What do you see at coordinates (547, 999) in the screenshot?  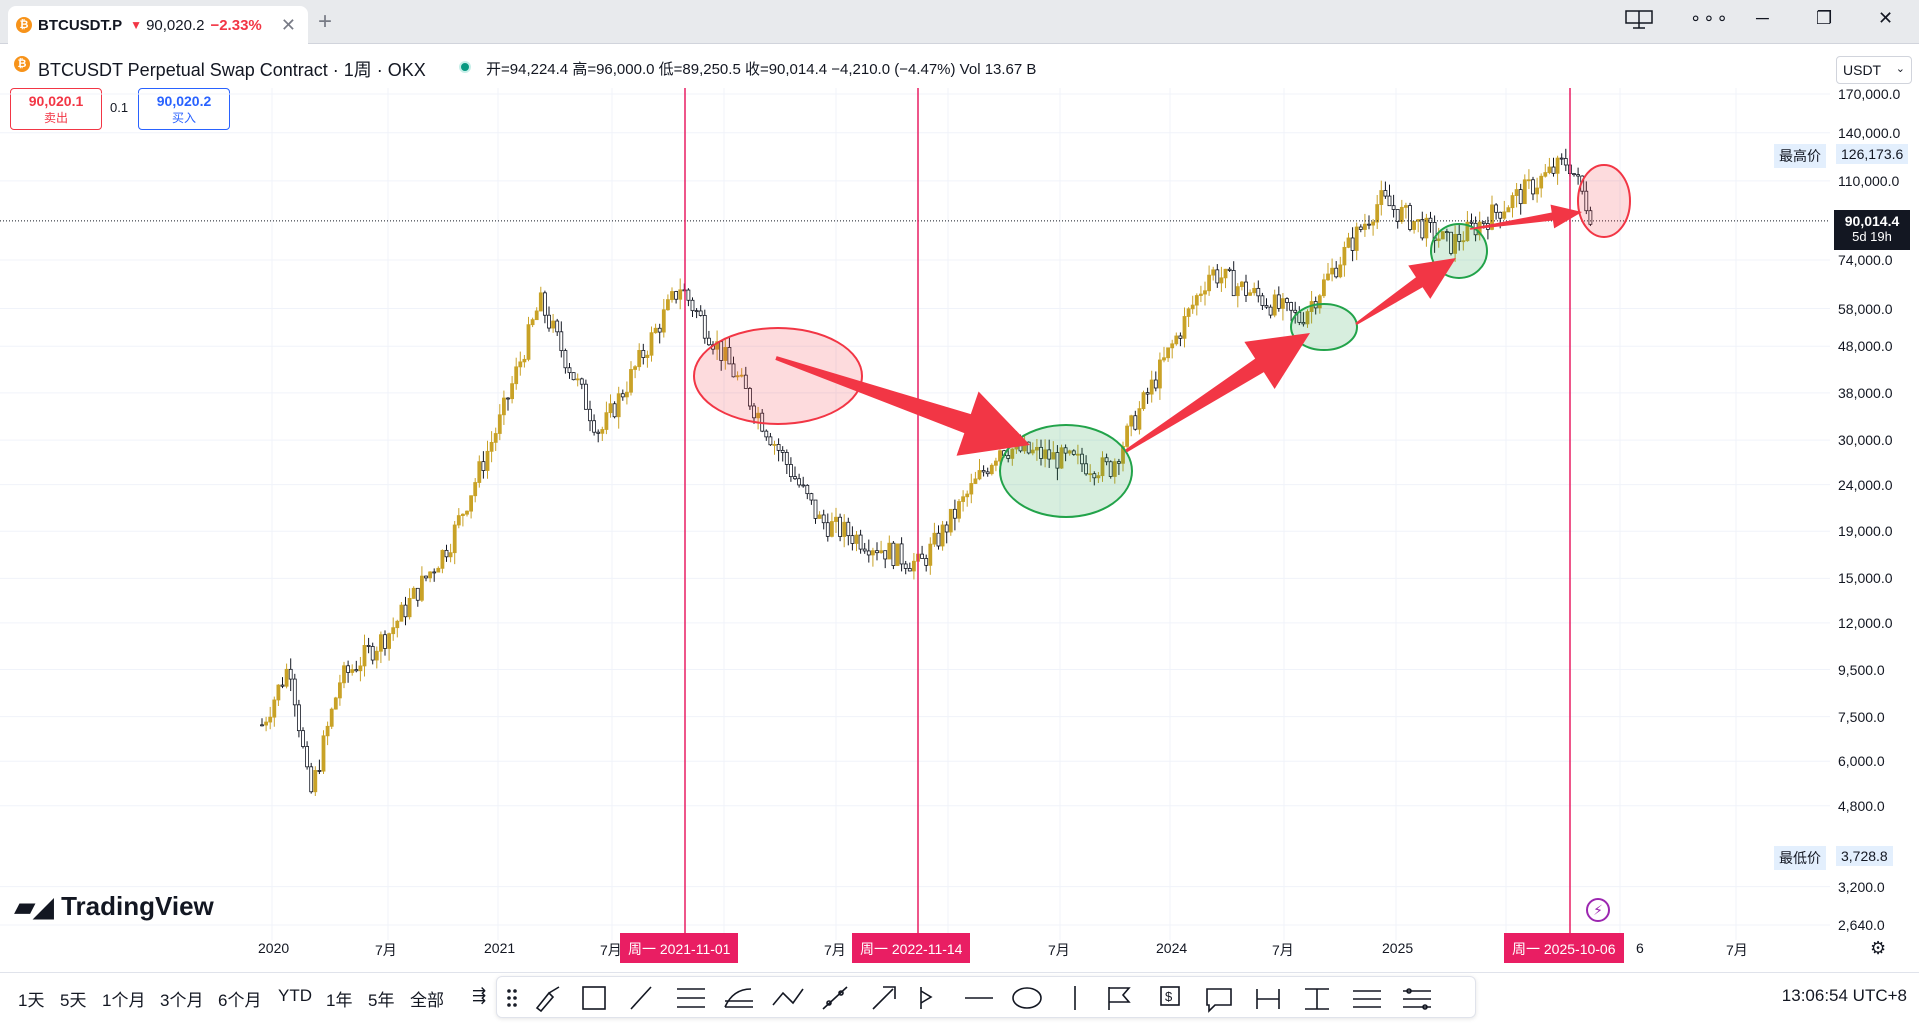 I see `brush-icon` at bounding box center [547, 999].